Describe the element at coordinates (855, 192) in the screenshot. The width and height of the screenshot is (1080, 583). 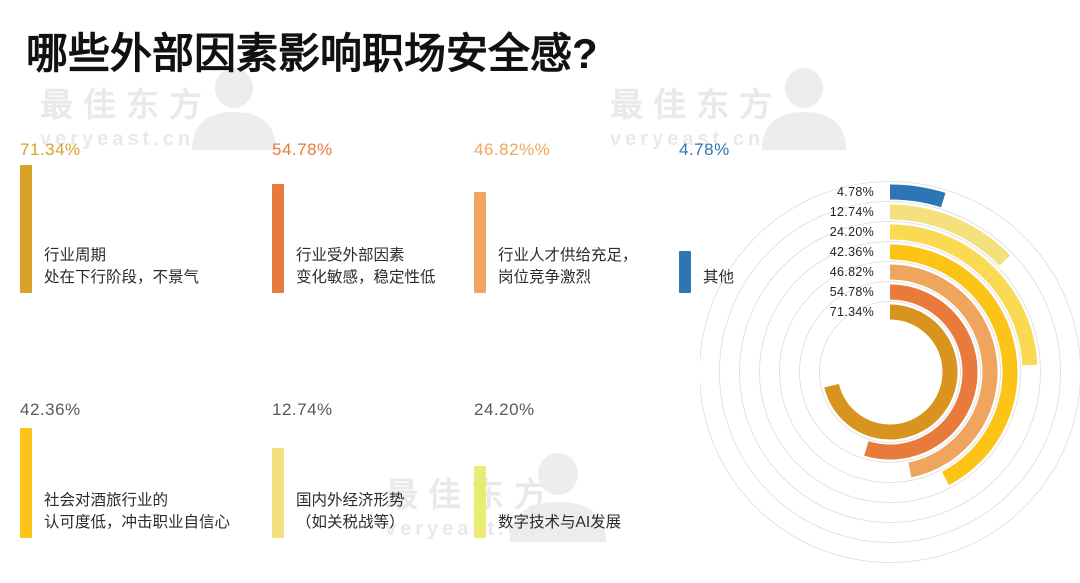
I see `legend-item: 4.78%` at that location.